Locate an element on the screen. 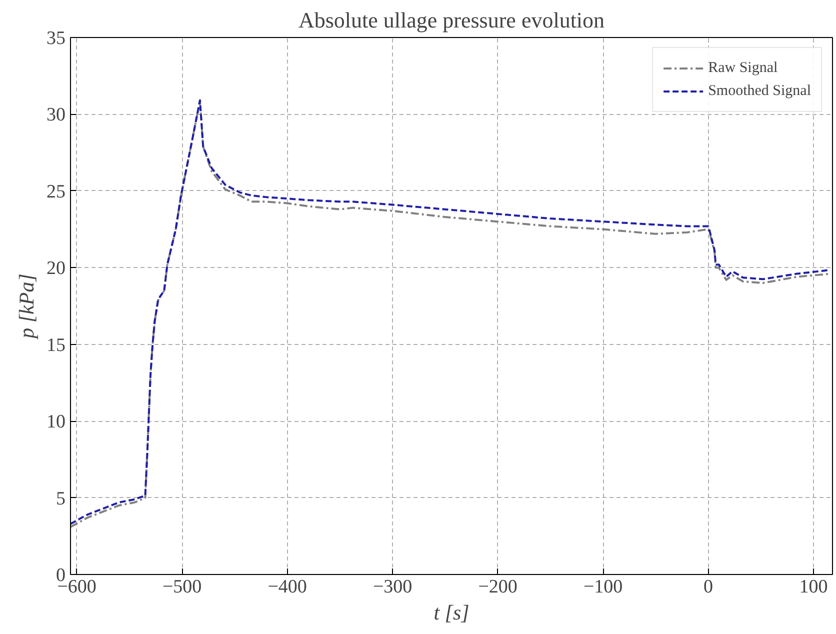 The image size is (836, 634). x-tick-label: −200 is located at coordinates (498, 587).